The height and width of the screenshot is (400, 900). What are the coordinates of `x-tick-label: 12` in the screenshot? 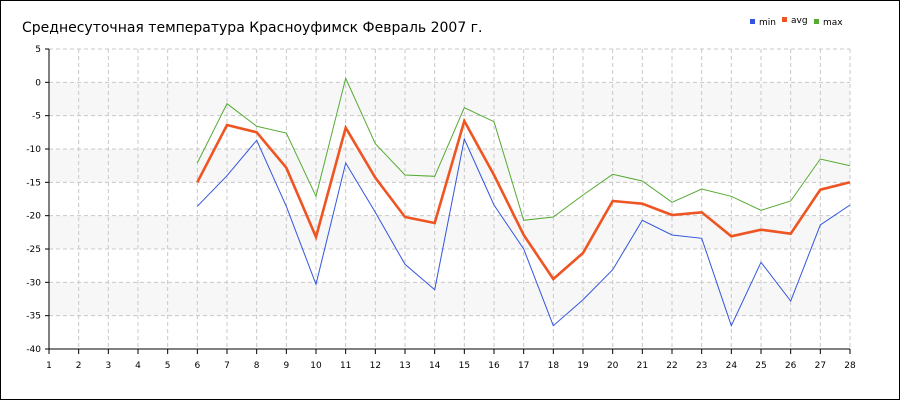 It's located at (375, 366).